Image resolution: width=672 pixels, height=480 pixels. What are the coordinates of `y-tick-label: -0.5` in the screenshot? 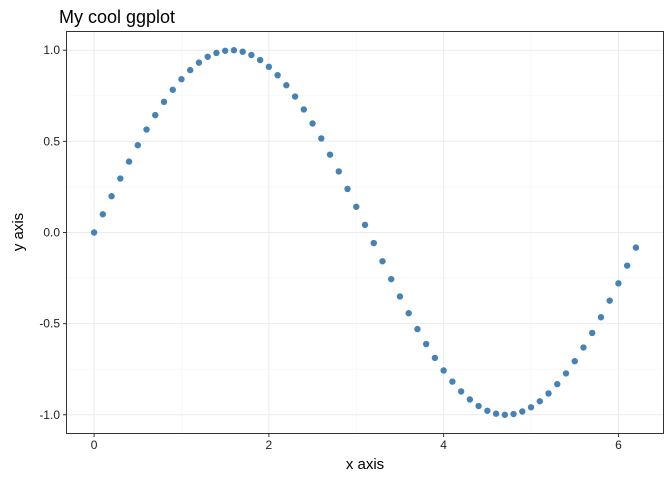 It's located at (49, 324).